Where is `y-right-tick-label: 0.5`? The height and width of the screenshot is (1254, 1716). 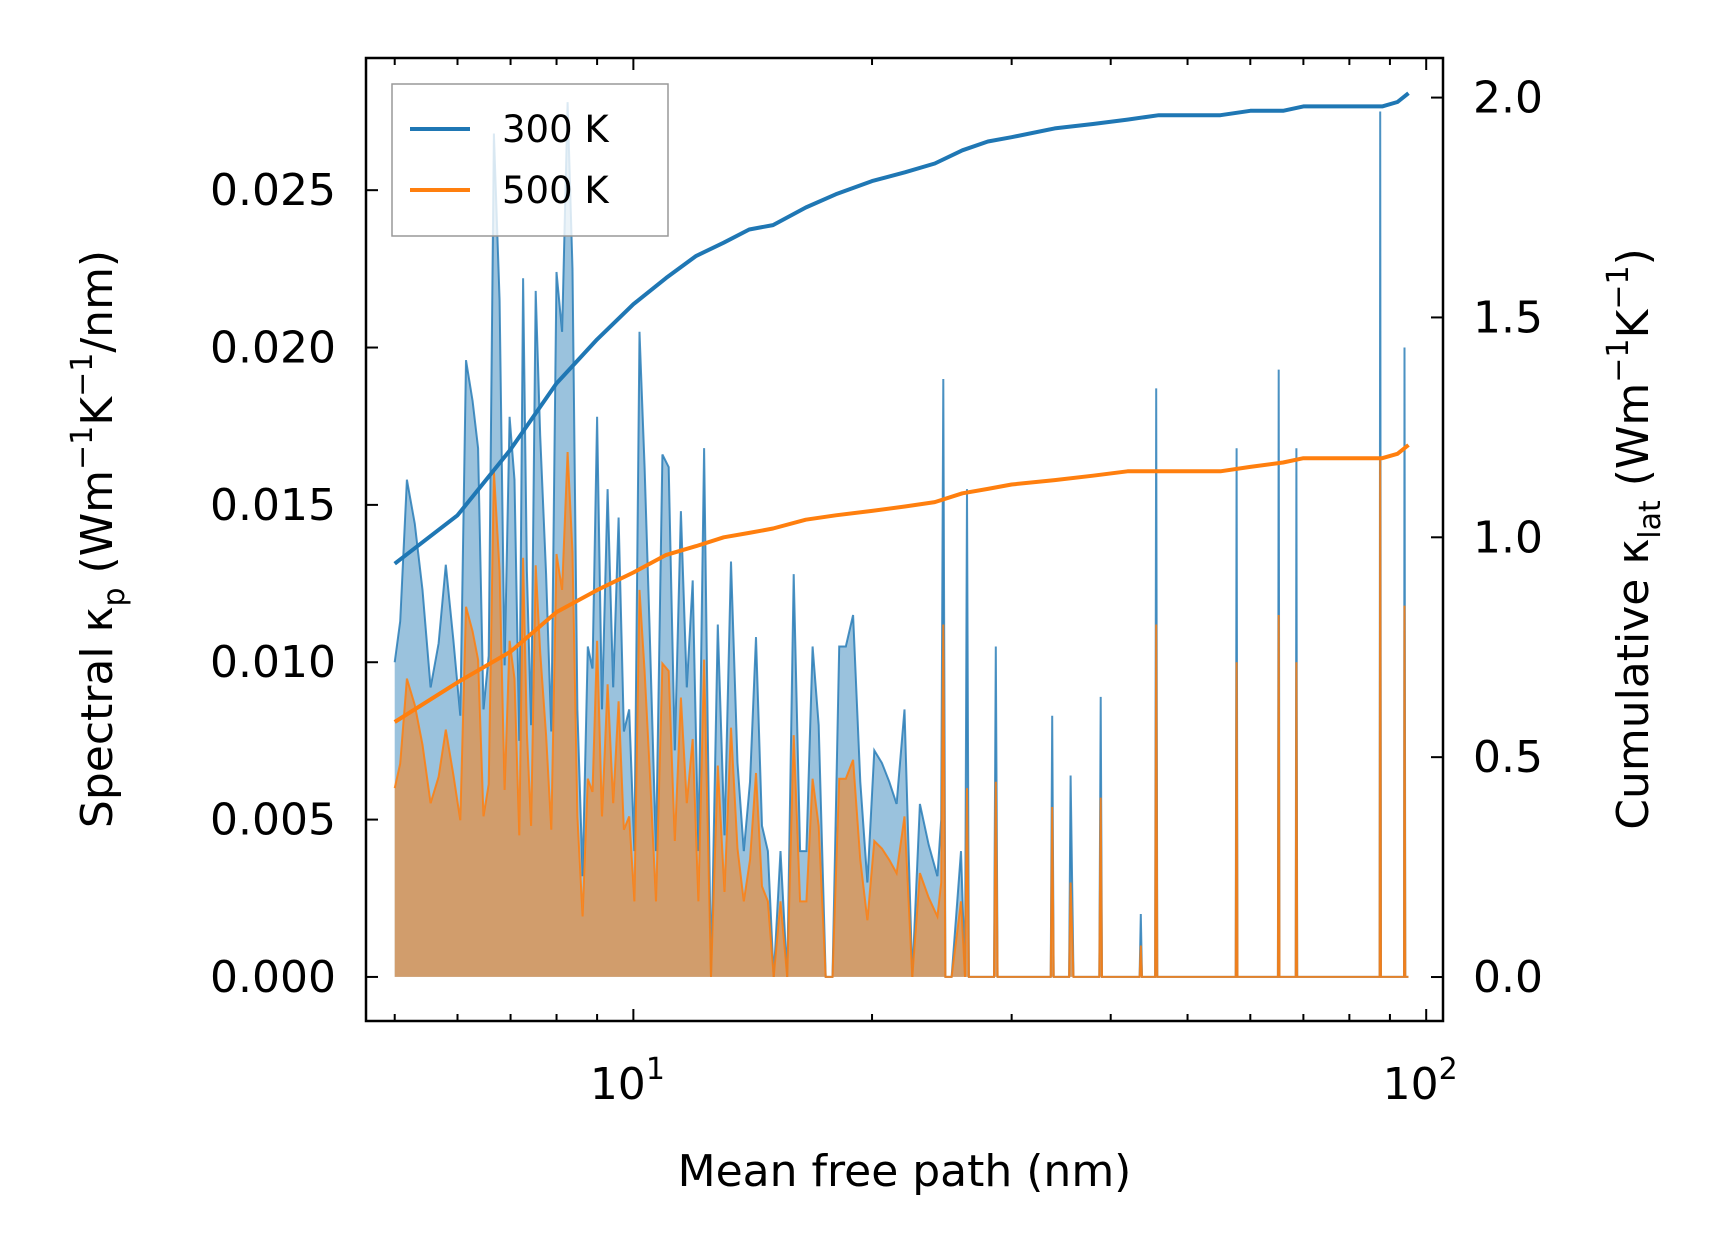 y-right-tick-label: 0.5 is located at coordinates (1508, 757).